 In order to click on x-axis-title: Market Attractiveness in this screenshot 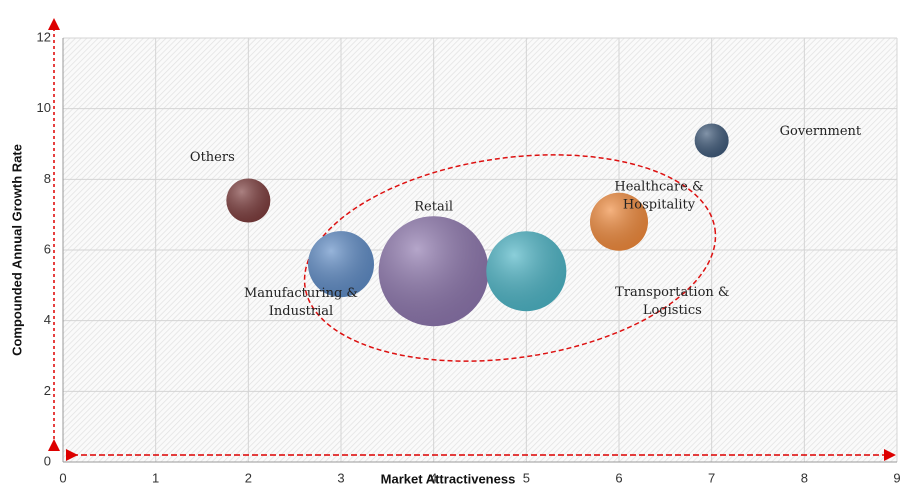, I will do `click(448, 478)`.